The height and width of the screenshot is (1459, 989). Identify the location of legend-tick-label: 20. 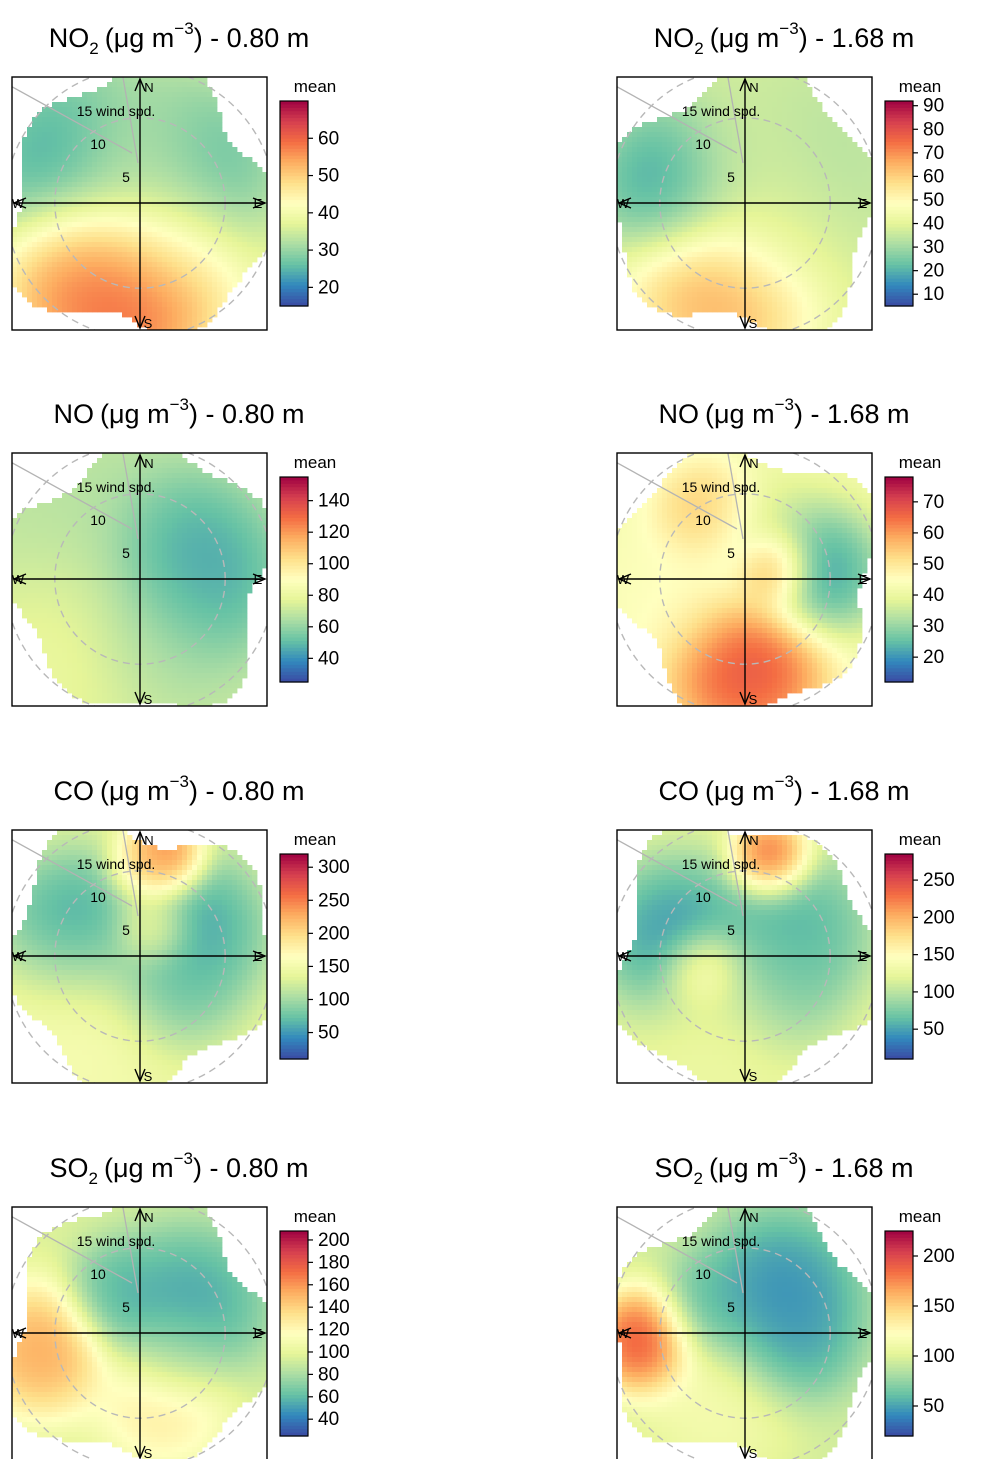
(328, 287).